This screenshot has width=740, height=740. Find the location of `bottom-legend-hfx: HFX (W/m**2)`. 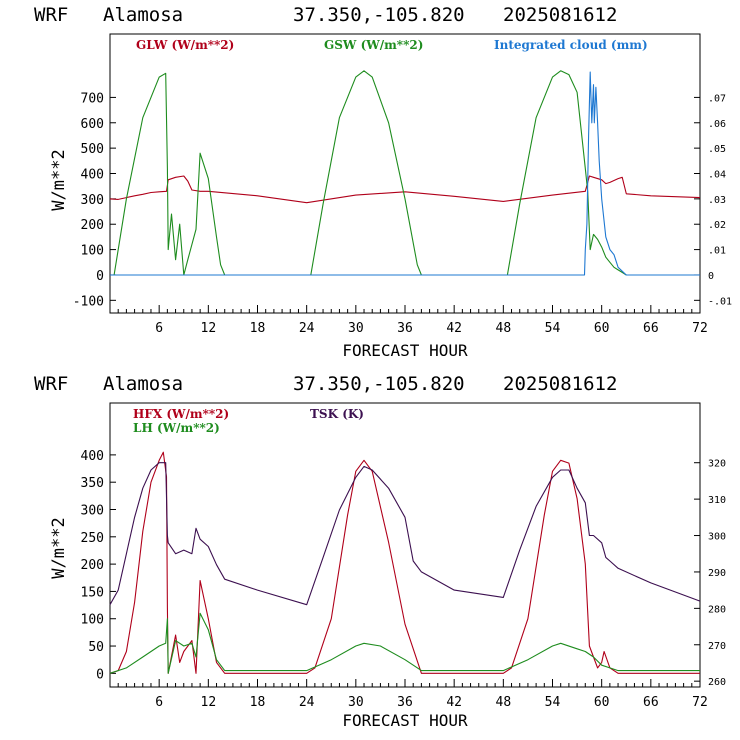

bottom-legend-hfx: HFX (W/m**2) is located at coordinates (181, 414).